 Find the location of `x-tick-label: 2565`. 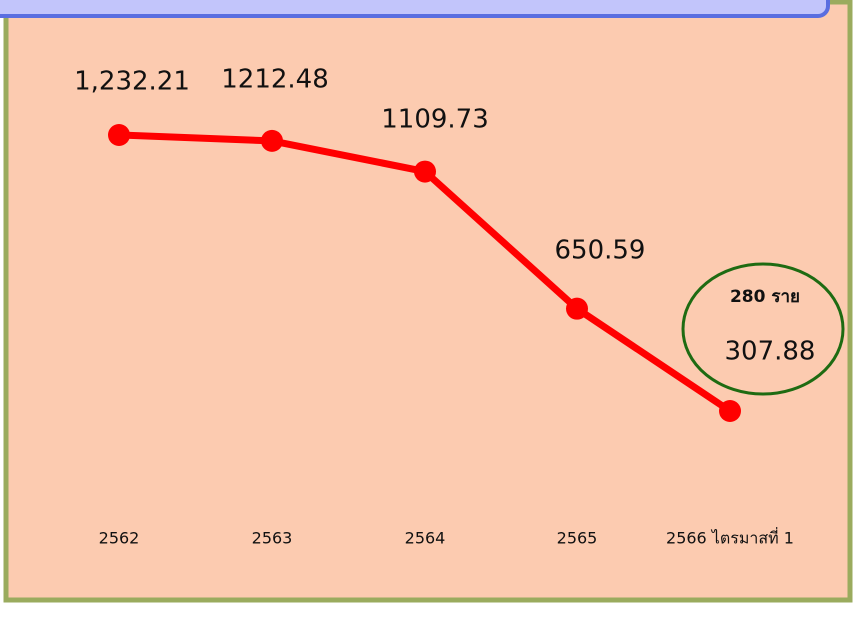

x-tick-label: 2565 is located at coordinates (577, 538).